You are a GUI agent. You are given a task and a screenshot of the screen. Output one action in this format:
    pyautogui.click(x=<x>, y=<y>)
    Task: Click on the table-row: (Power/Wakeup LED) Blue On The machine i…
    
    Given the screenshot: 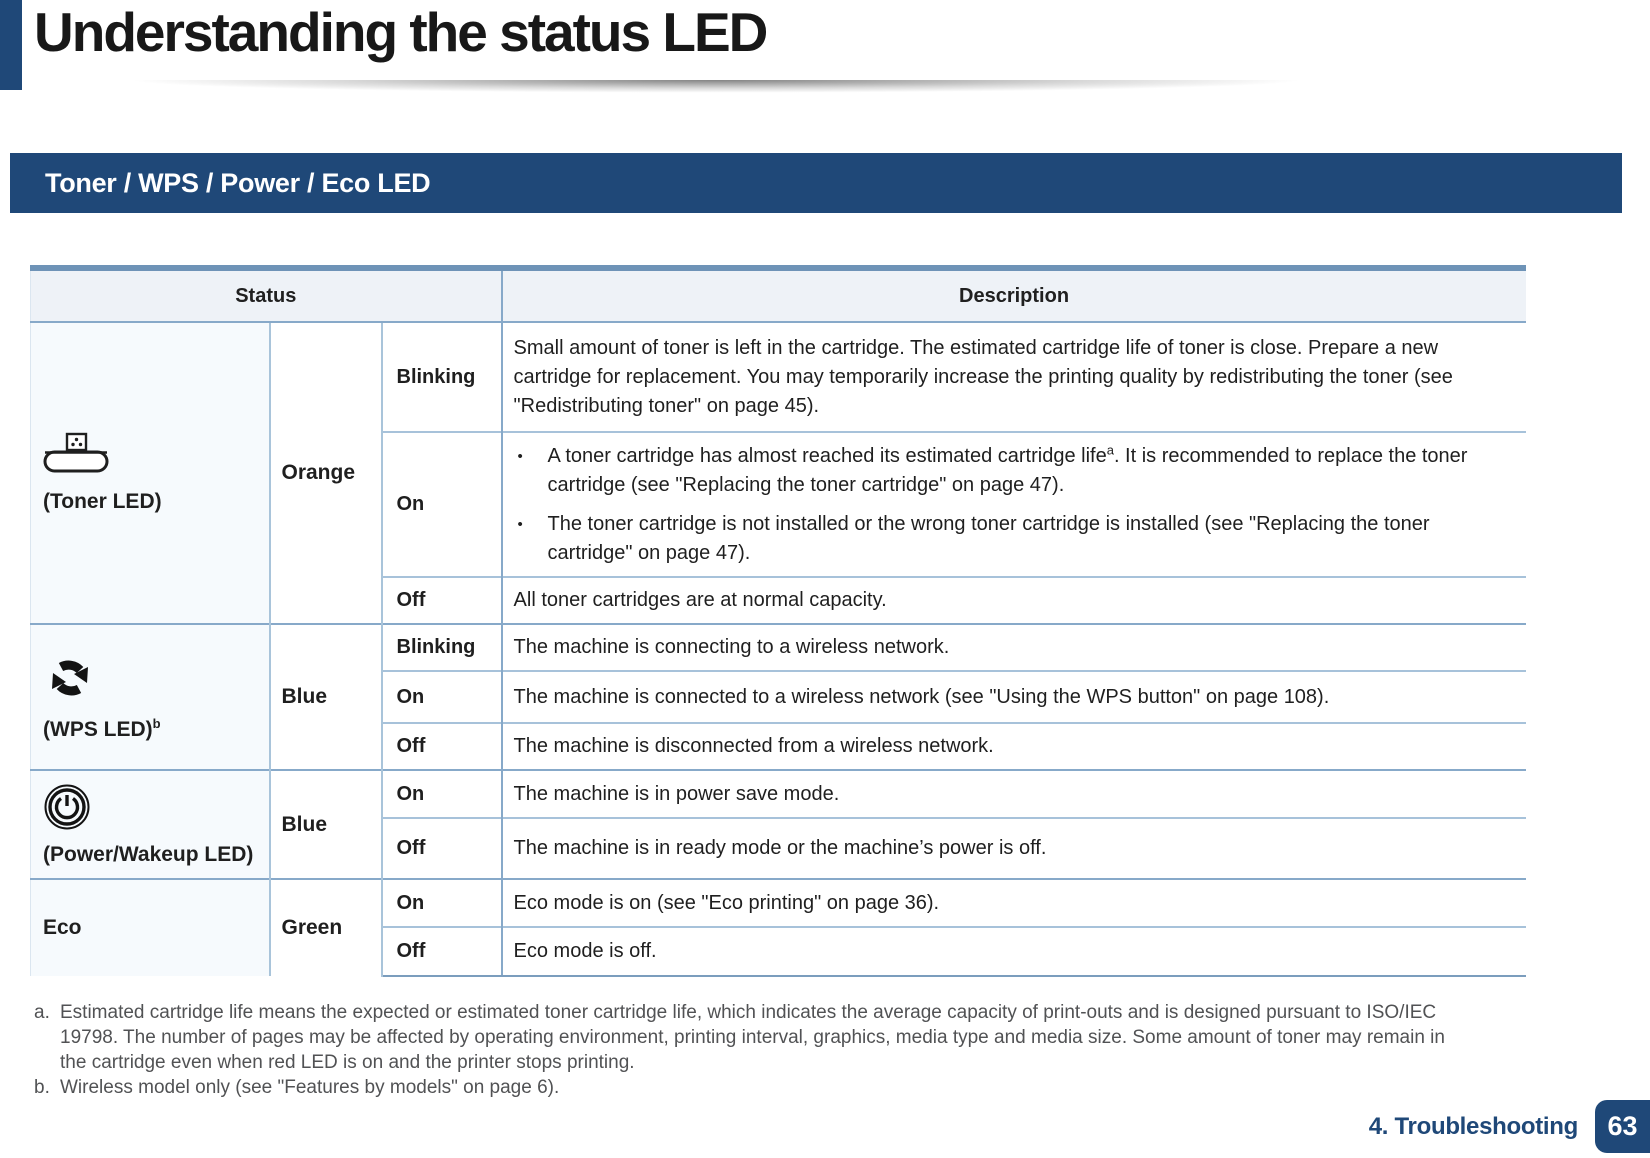 What is the action you would take?
    pyautogui.click(x=778, y=824)
    